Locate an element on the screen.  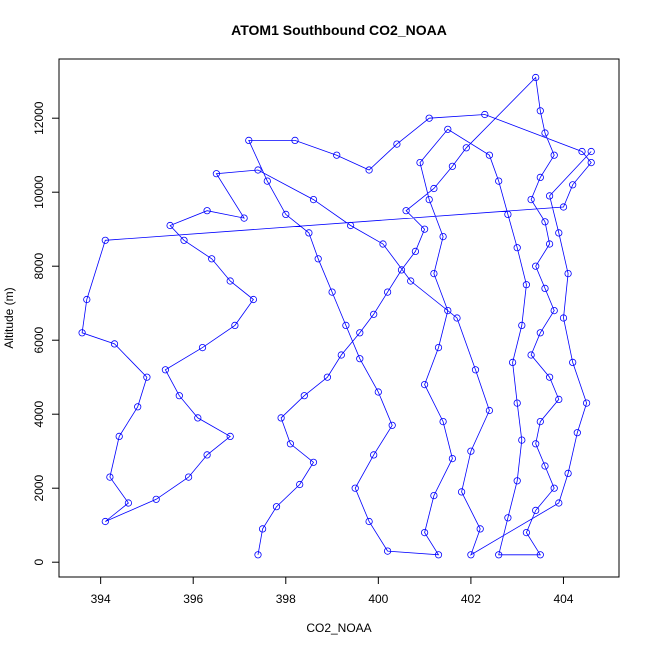
x-tick-label: 402 is located at coordinates (471, 599).